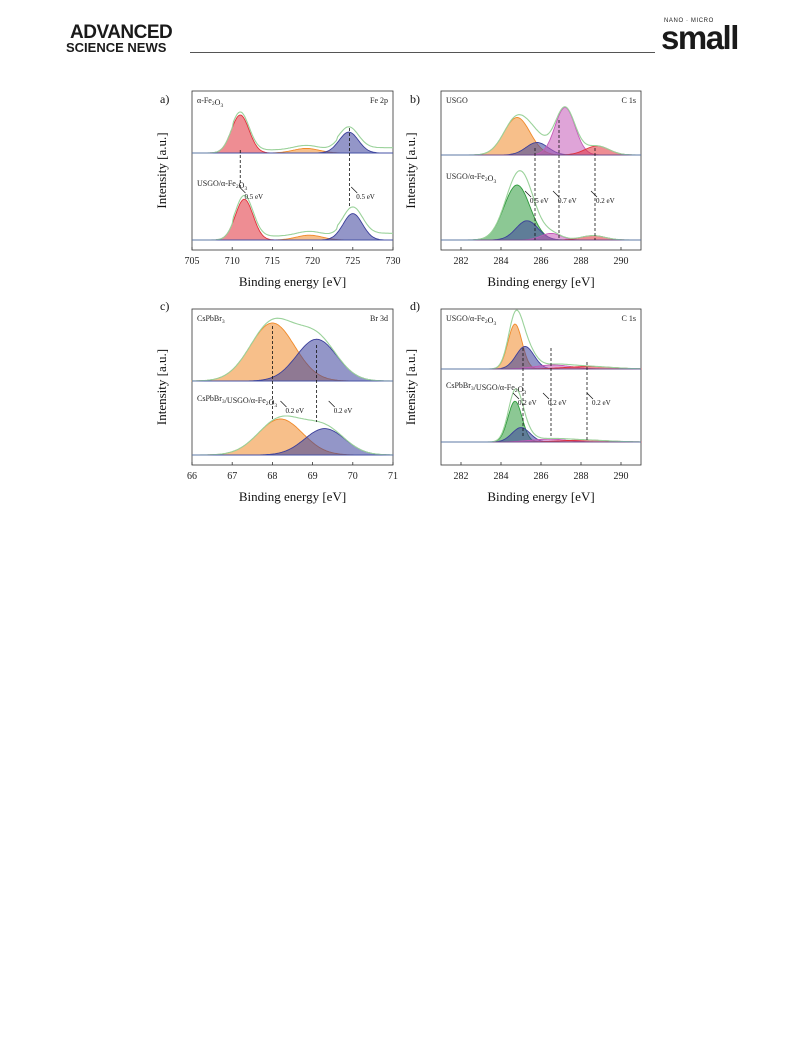 This screenshot has height=1043, width=793. I want to click on x-tick-label: 69, so click(313, 476).